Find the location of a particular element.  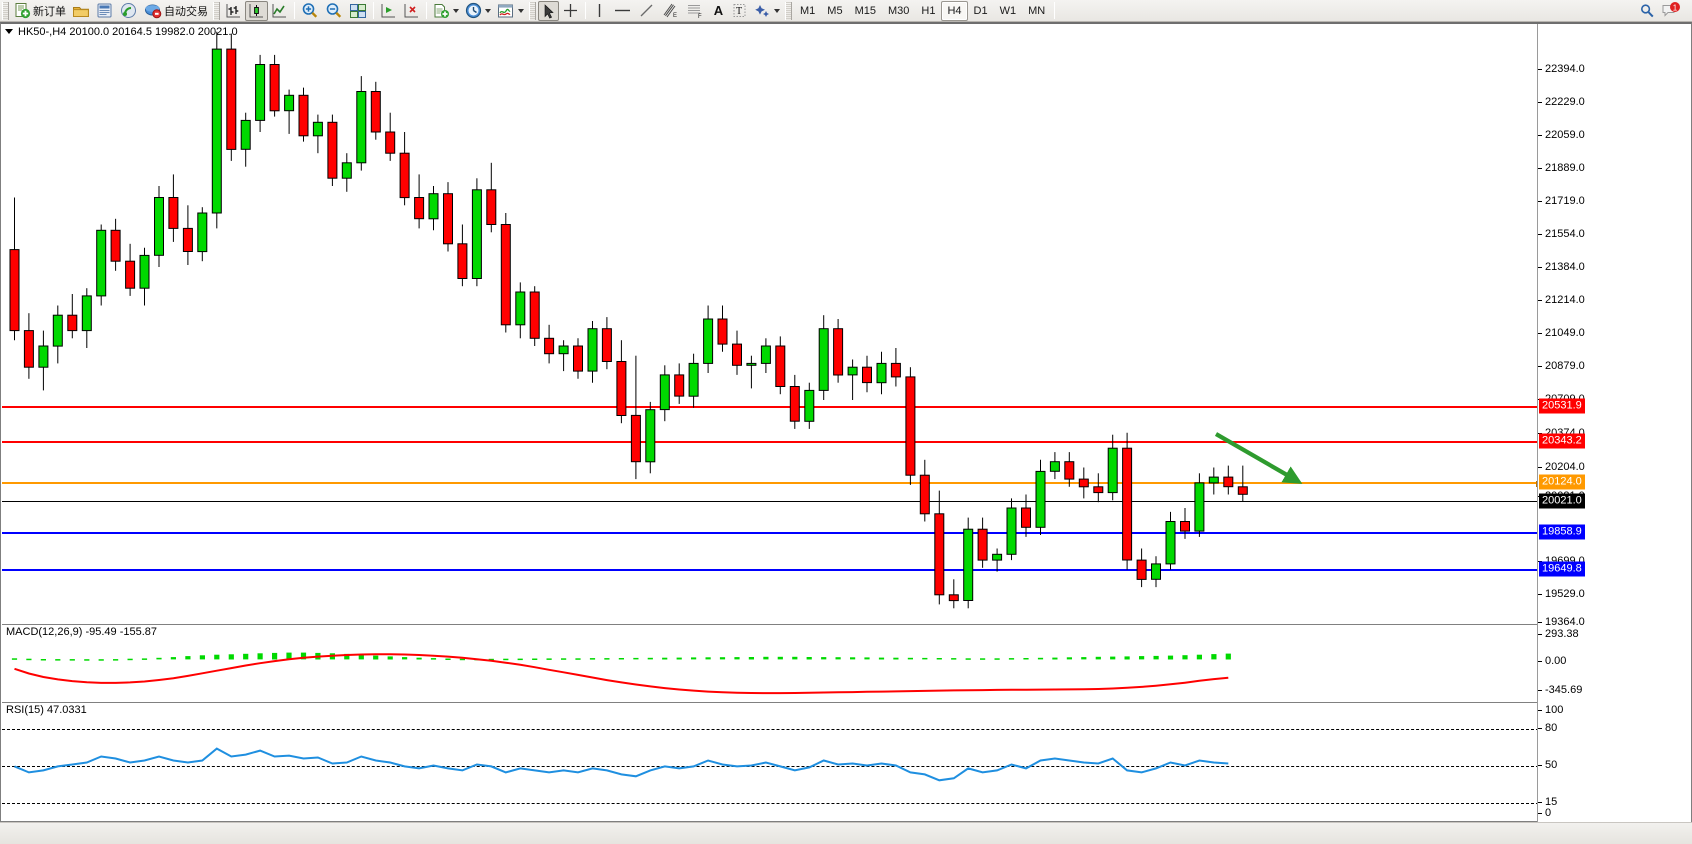

text-icon: T is located at coordinates (739, 10).